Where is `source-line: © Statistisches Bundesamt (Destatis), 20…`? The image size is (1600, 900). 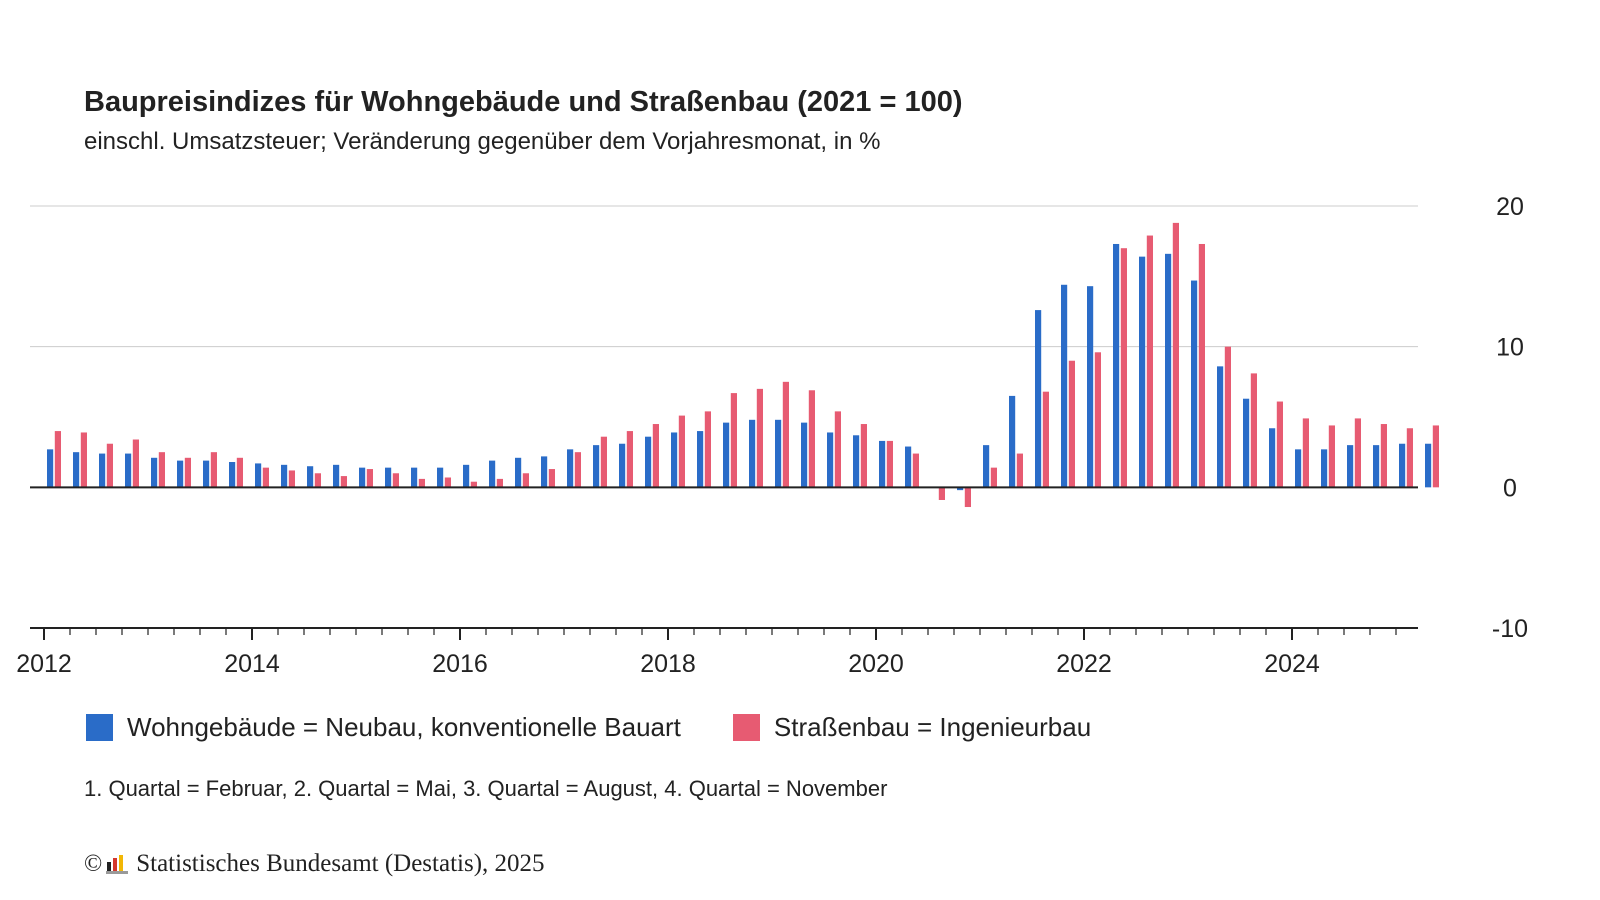 source-line: © Statistisches Bundesamt (Destatis), 20… is located at coordinates (314, 864).